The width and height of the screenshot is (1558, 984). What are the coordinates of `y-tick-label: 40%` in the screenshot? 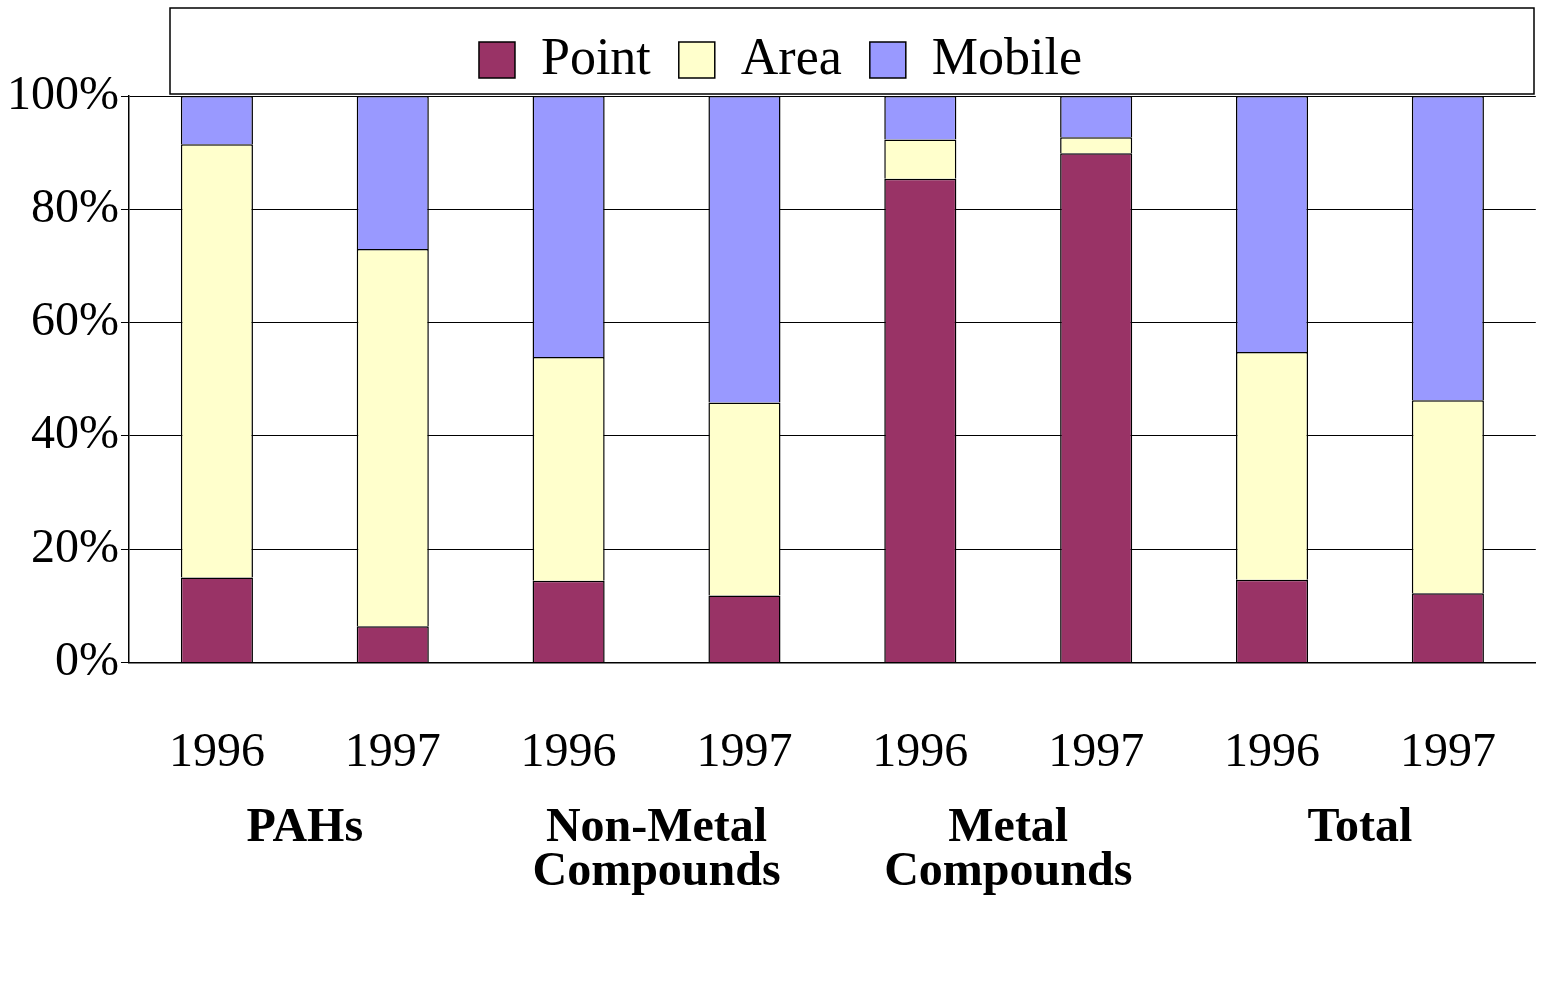 It's located at (75, 432).